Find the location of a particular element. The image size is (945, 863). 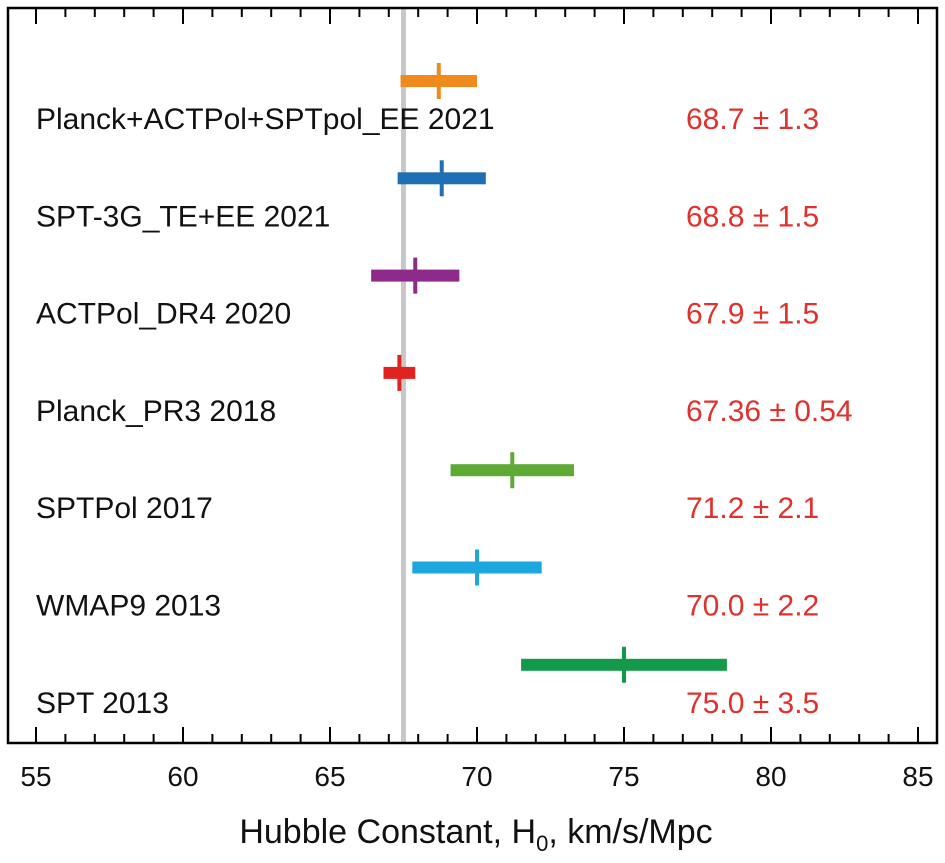

measurement-label: ACTPol_DR4 2020 is located at coordinates (163, 314).